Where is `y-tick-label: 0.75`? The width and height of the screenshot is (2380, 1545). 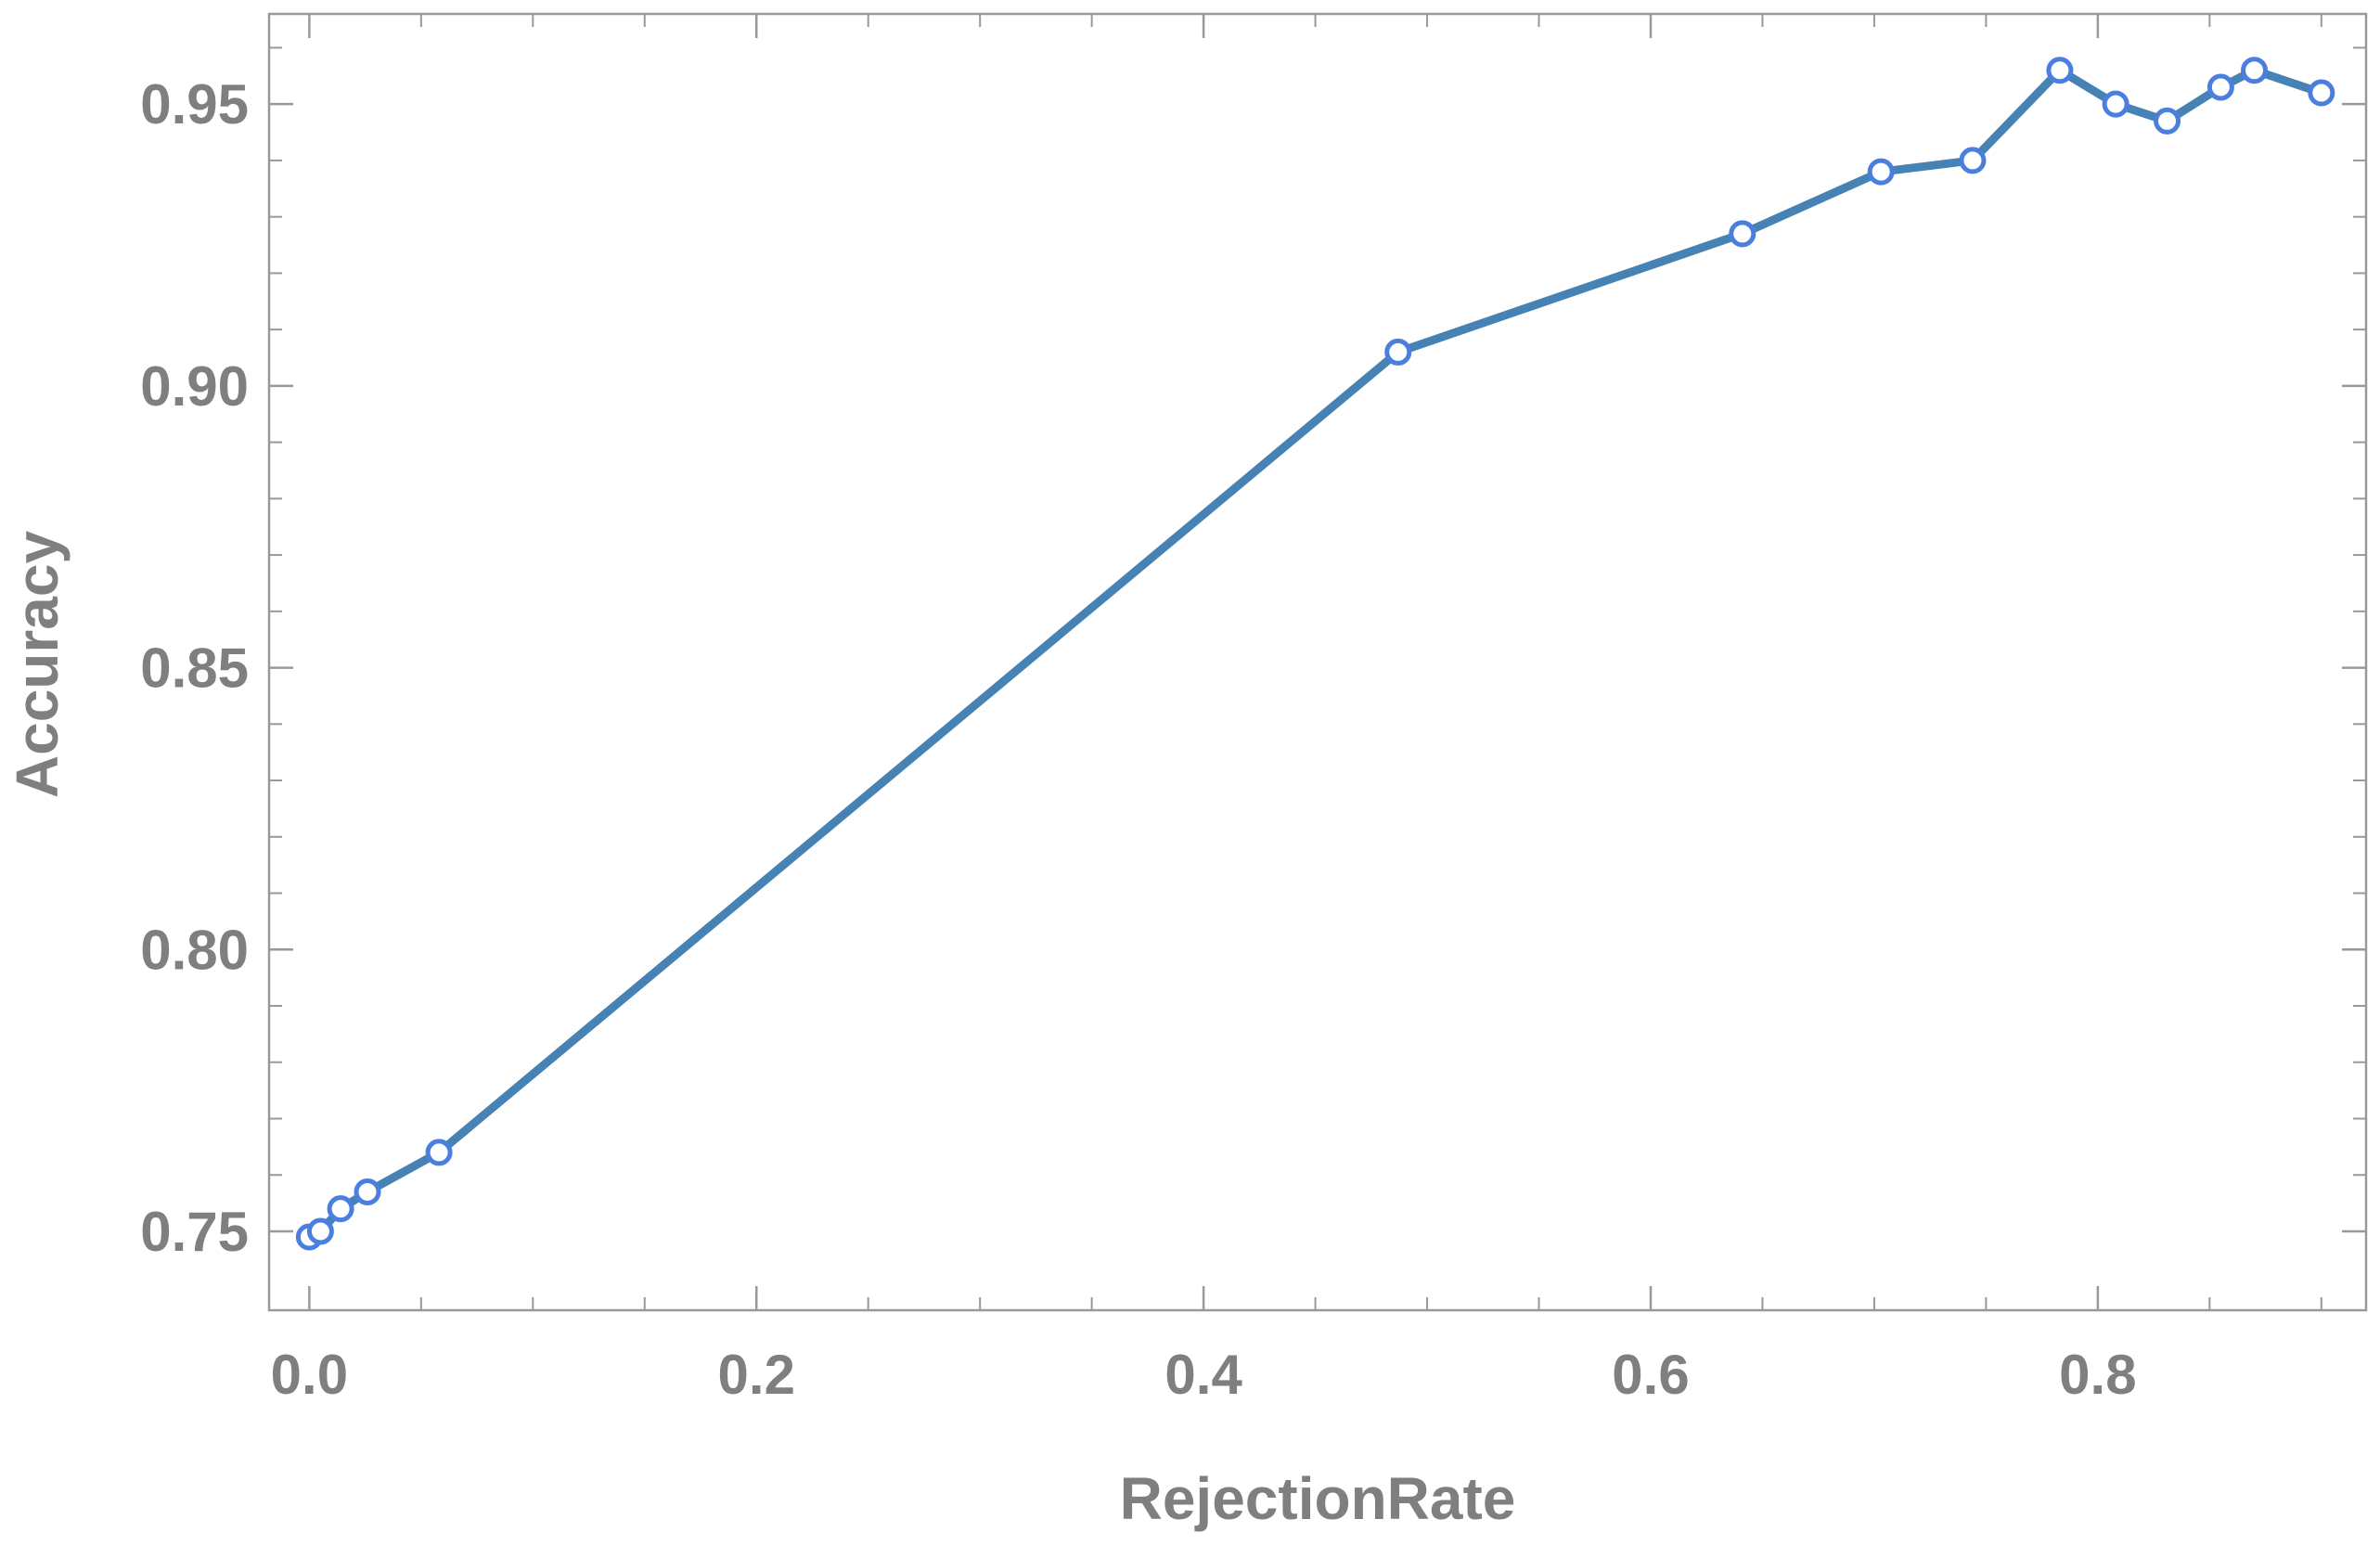
y-tick-label: 0.75 is located at coordinates (194, 1232).